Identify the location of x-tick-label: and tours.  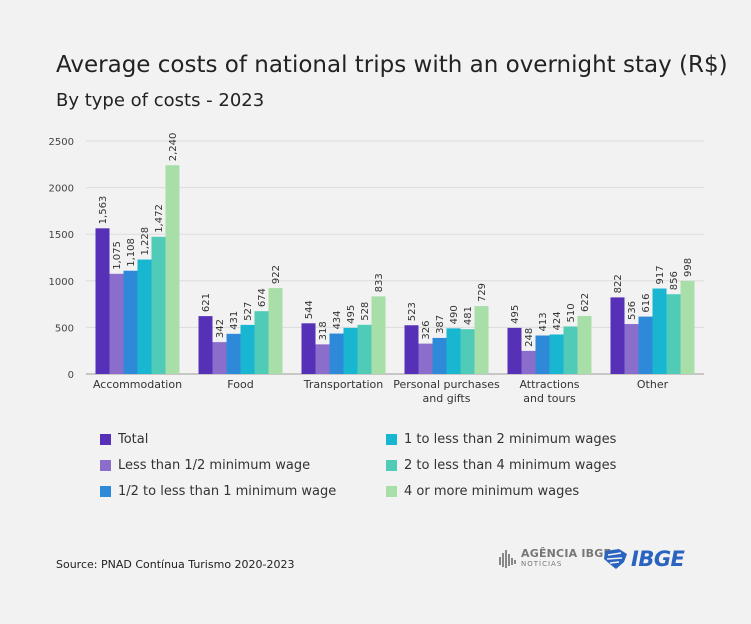
(549, 398).